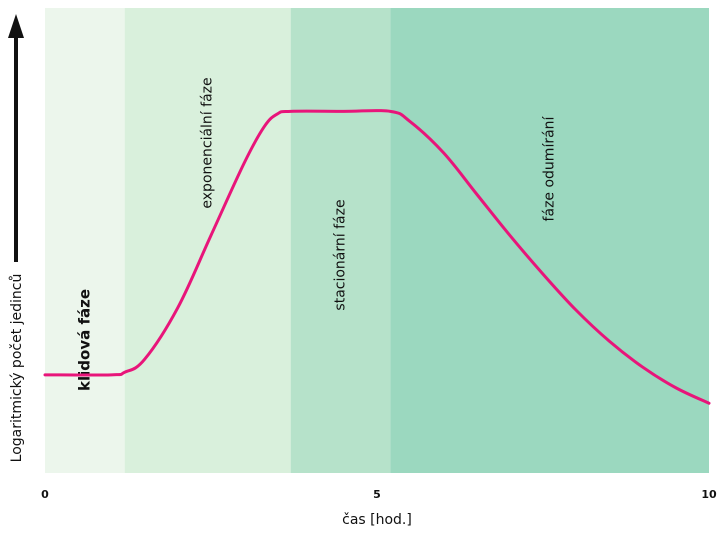 Image resolution: width=720 pixels, height=536 pixels. What do you see at coordinates (84, 340) in the screenshot?
I see `phase-label-0: klidová fáze` at bounding box center [84, 340].